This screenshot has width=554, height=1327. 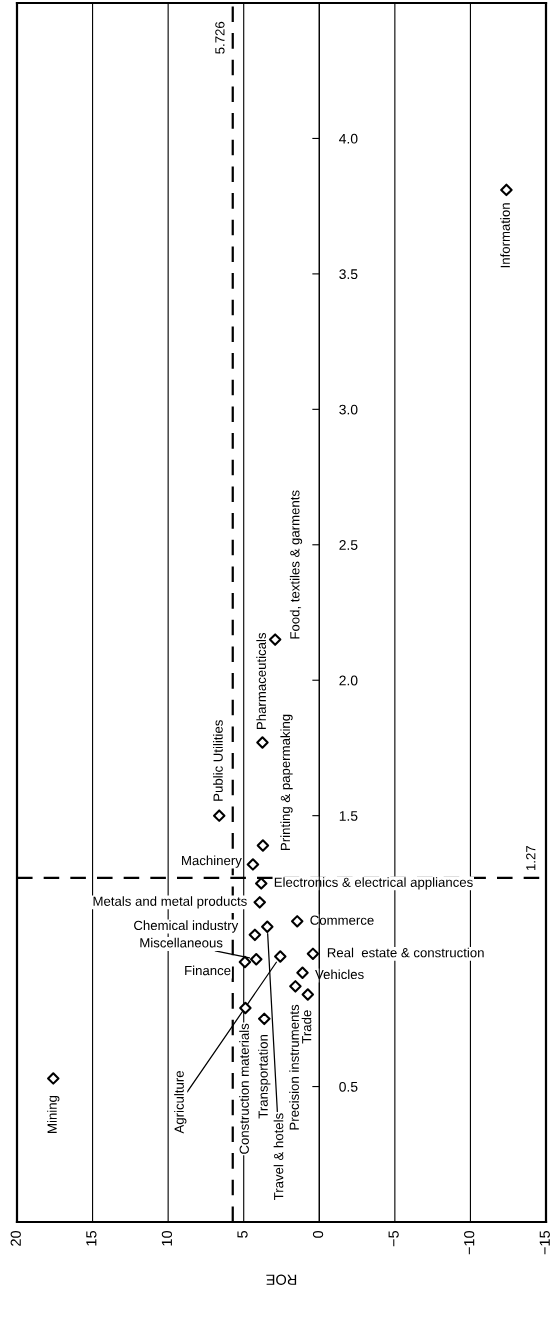 I want to click on annotation: Finance, so click(x=208, y=970).